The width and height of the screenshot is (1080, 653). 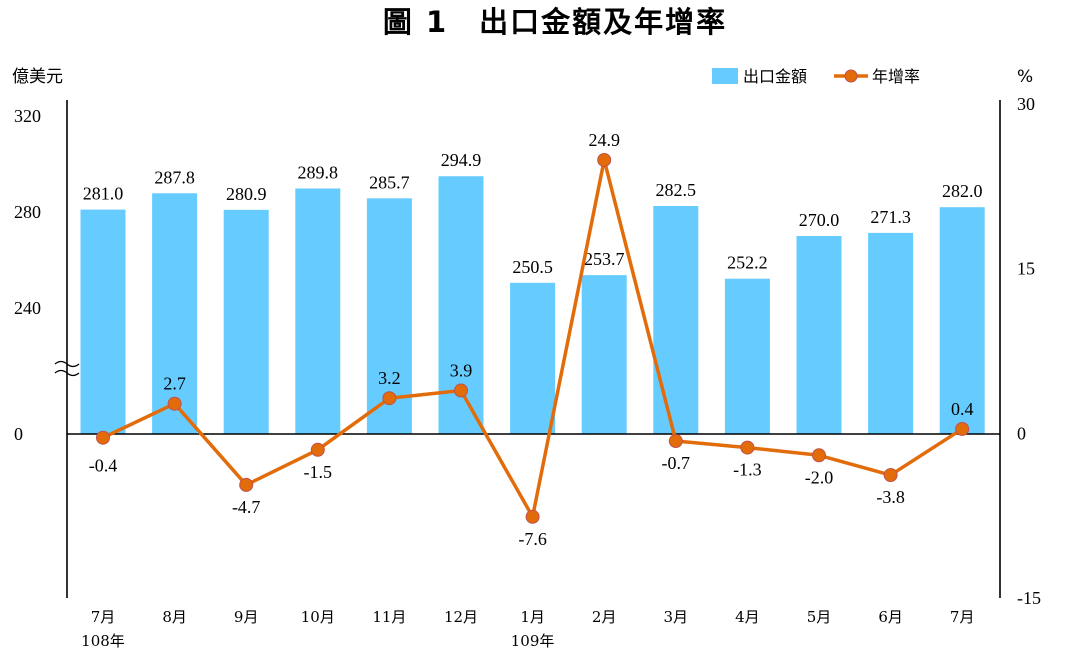 I want to click on bar-data-label: 253.7, so click(x=604, y=259).